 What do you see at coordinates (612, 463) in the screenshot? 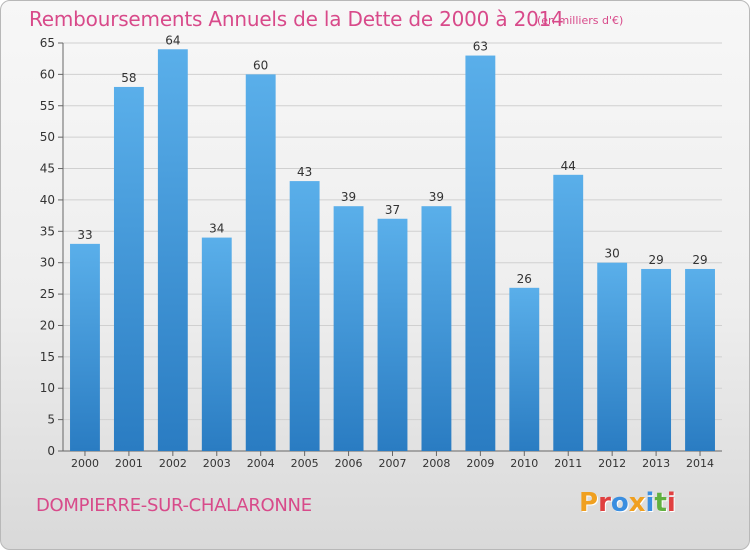
I see `x-tick-label: 2012` at bounding box center [612, 463].